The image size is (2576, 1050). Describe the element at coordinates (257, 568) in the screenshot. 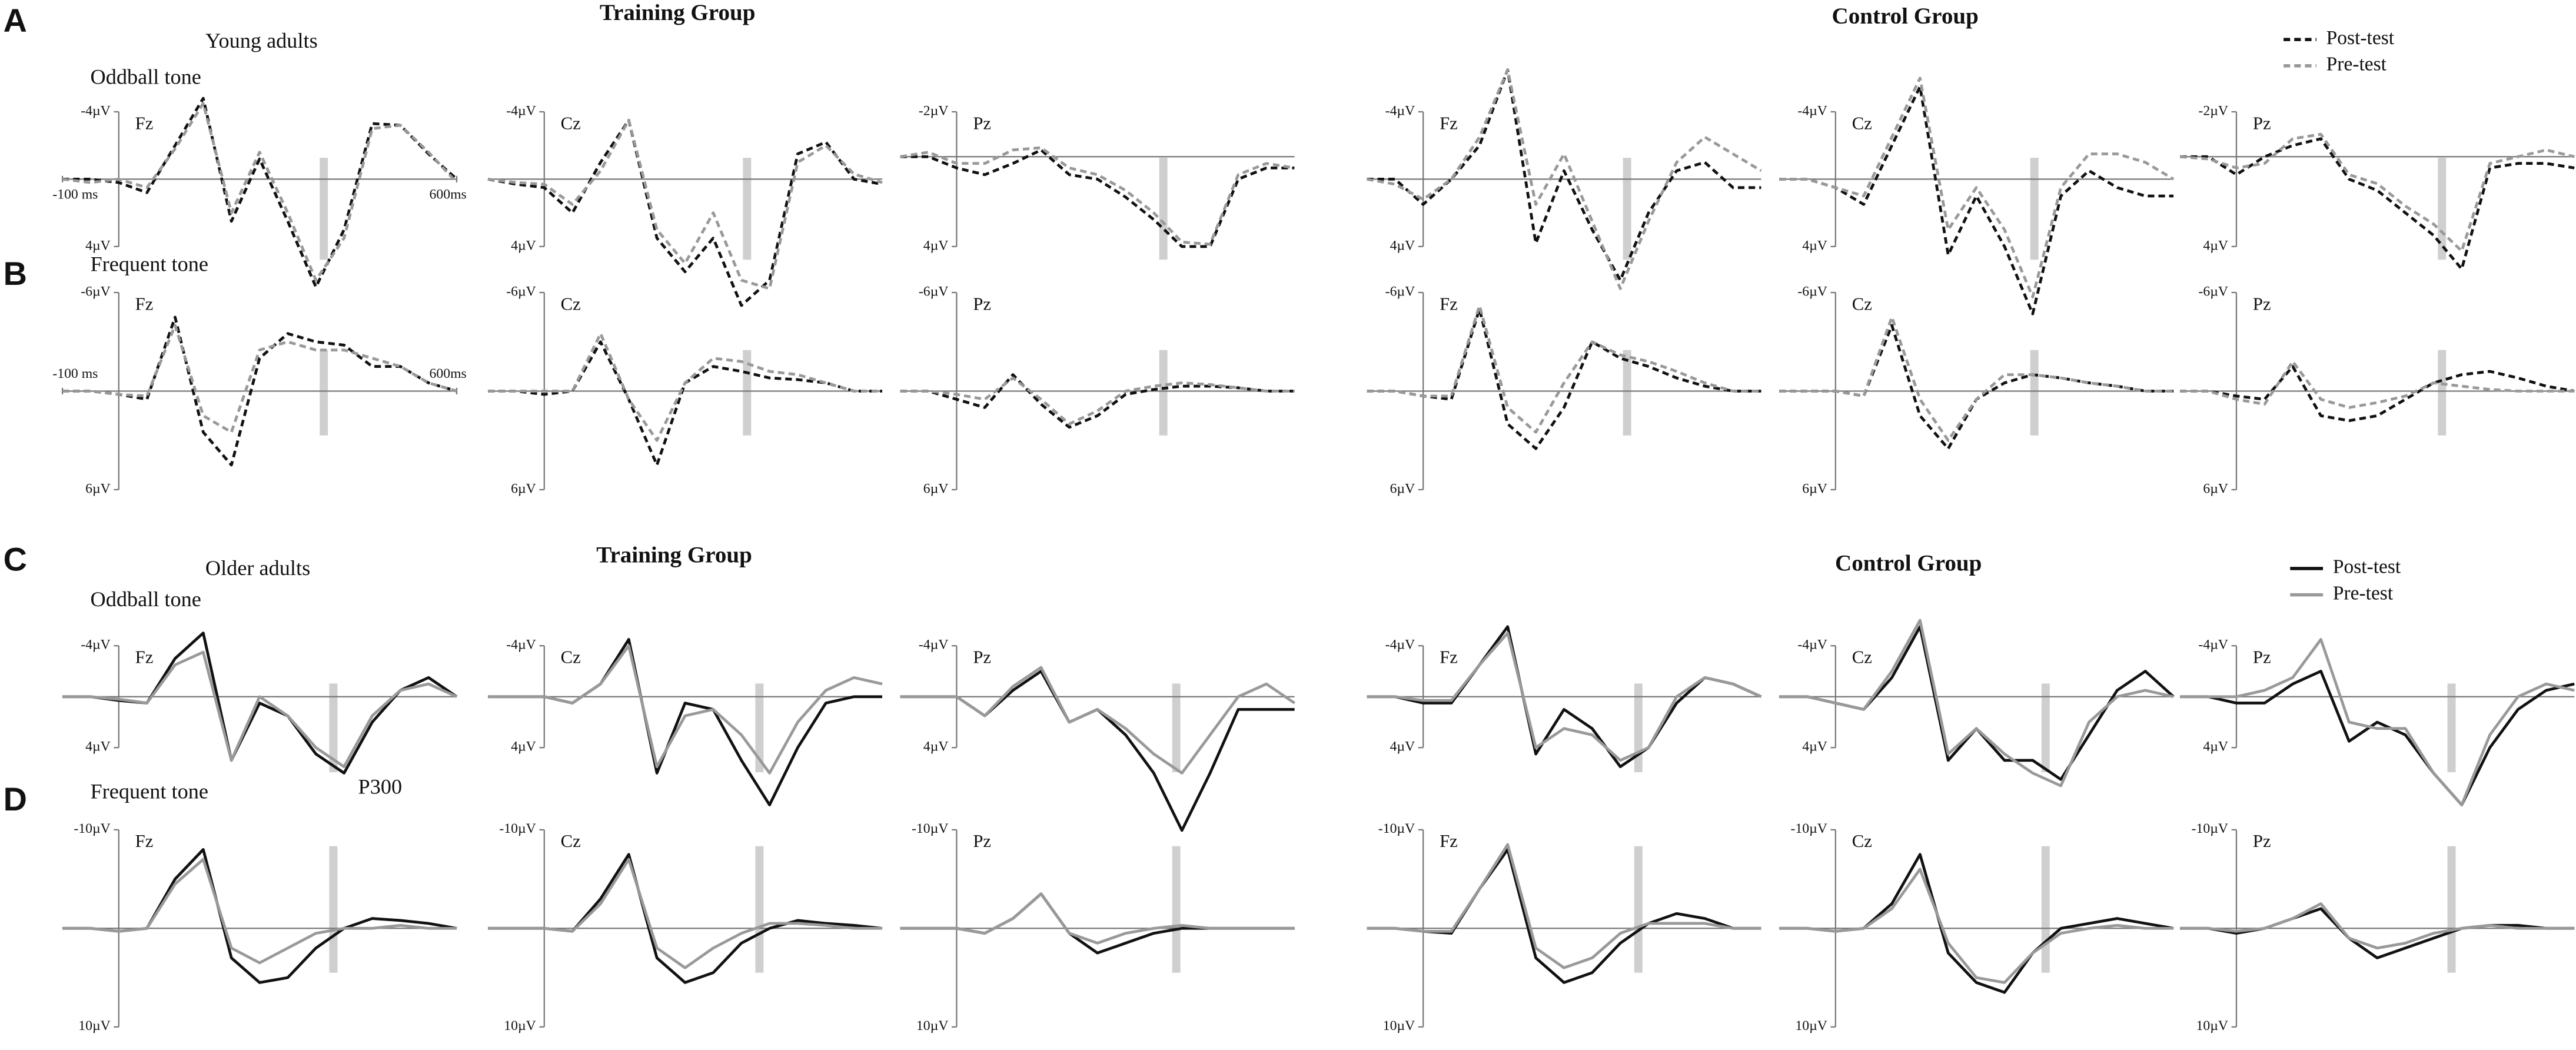

I see `cohort-label: Older adults` at that location.